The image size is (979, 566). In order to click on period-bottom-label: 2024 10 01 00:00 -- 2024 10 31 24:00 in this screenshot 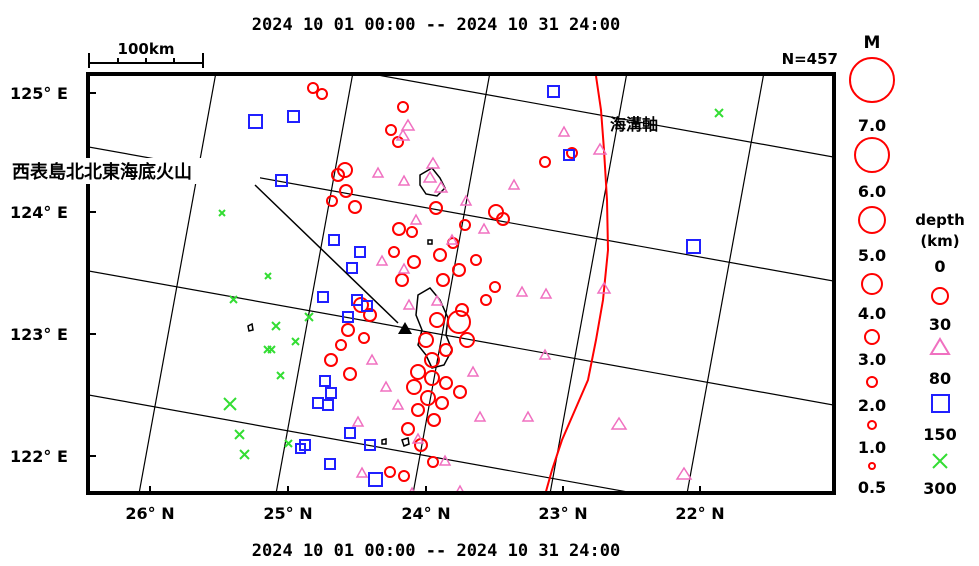, I will do `click(436, 551)`.